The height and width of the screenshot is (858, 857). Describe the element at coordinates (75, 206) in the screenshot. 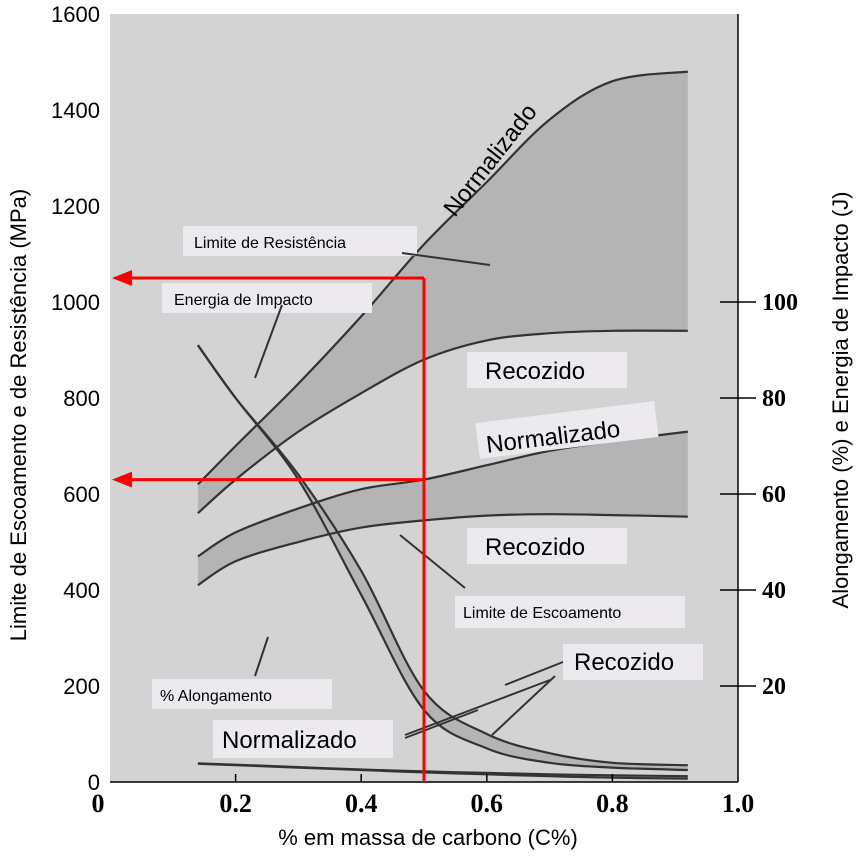

I see `y-tick-label-6: 1200` at that location.